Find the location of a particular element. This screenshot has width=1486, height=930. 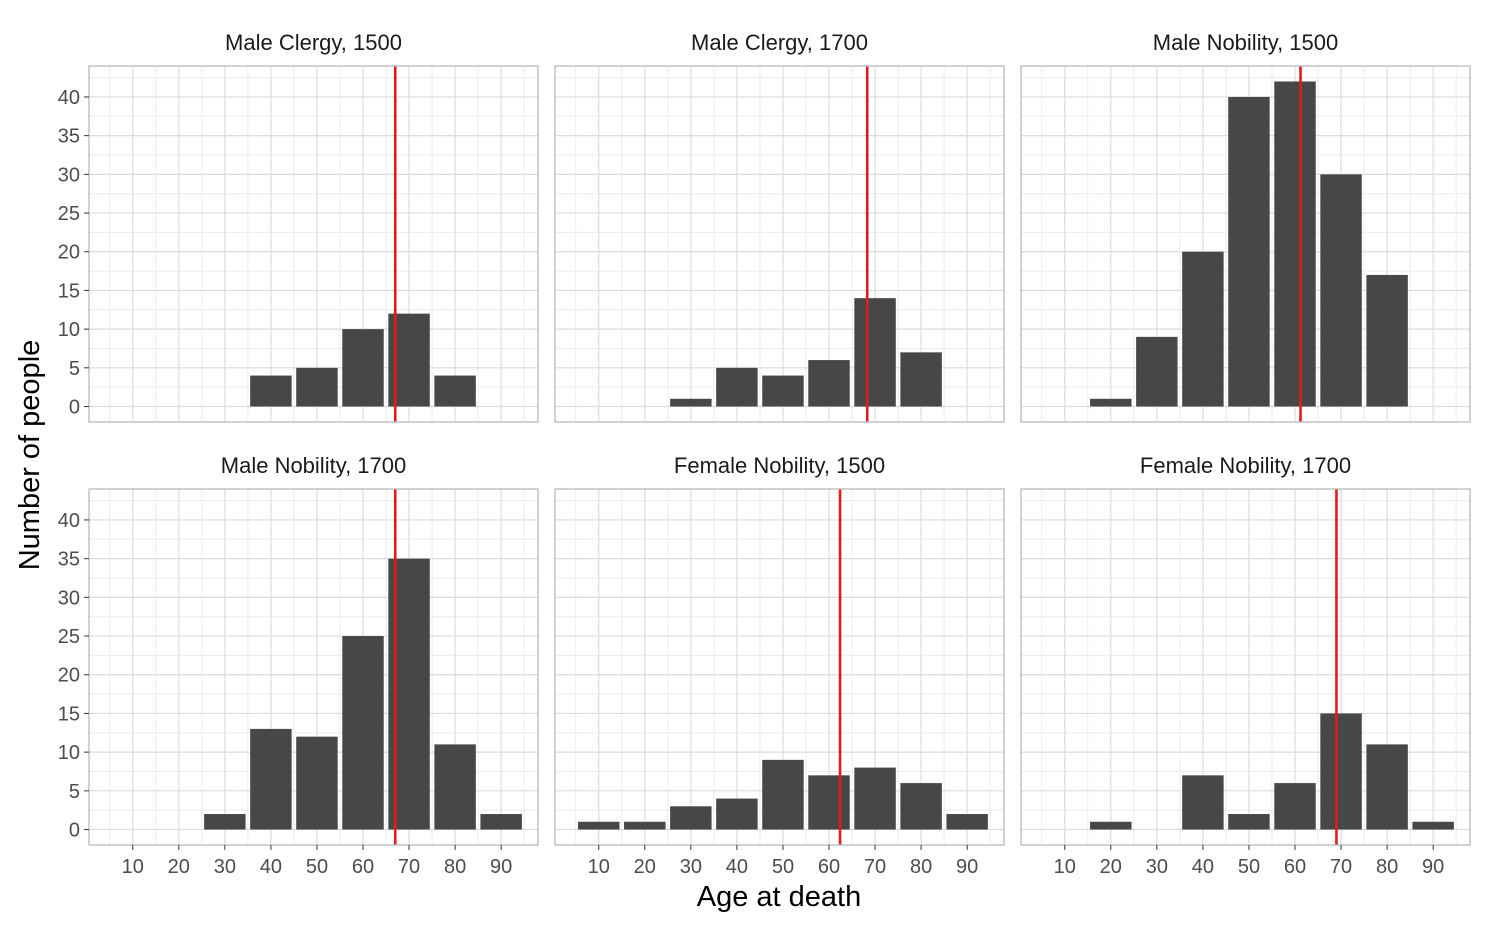

panel-title: Male Nobility, 1500 is located at coordinates (1245, 42).